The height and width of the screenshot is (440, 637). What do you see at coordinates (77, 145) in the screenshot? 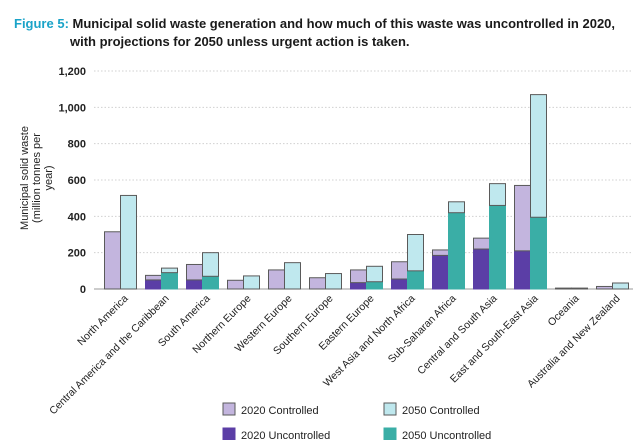
I see `y-tick-label: 800` at bounding box center [77, 145].